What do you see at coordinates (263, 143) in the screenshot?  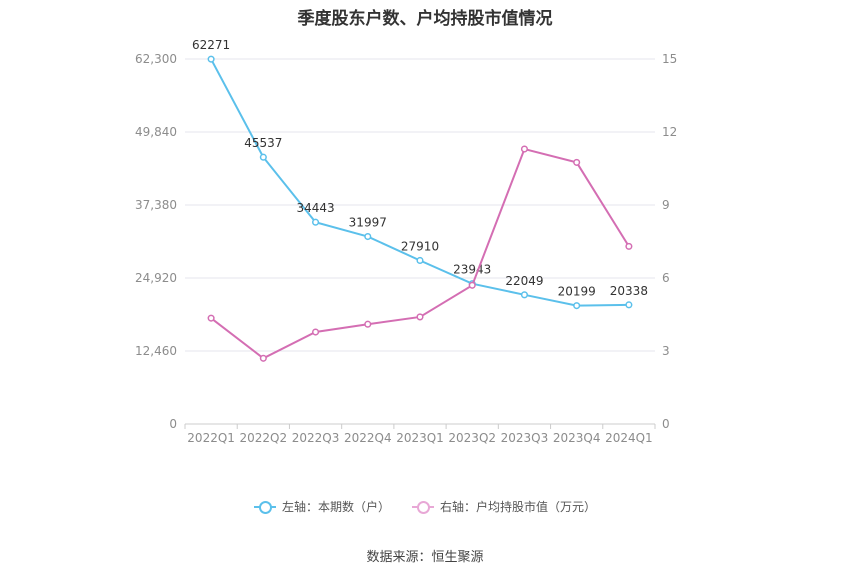 I see `data-label: 45537` at bounding box center [263, 143].